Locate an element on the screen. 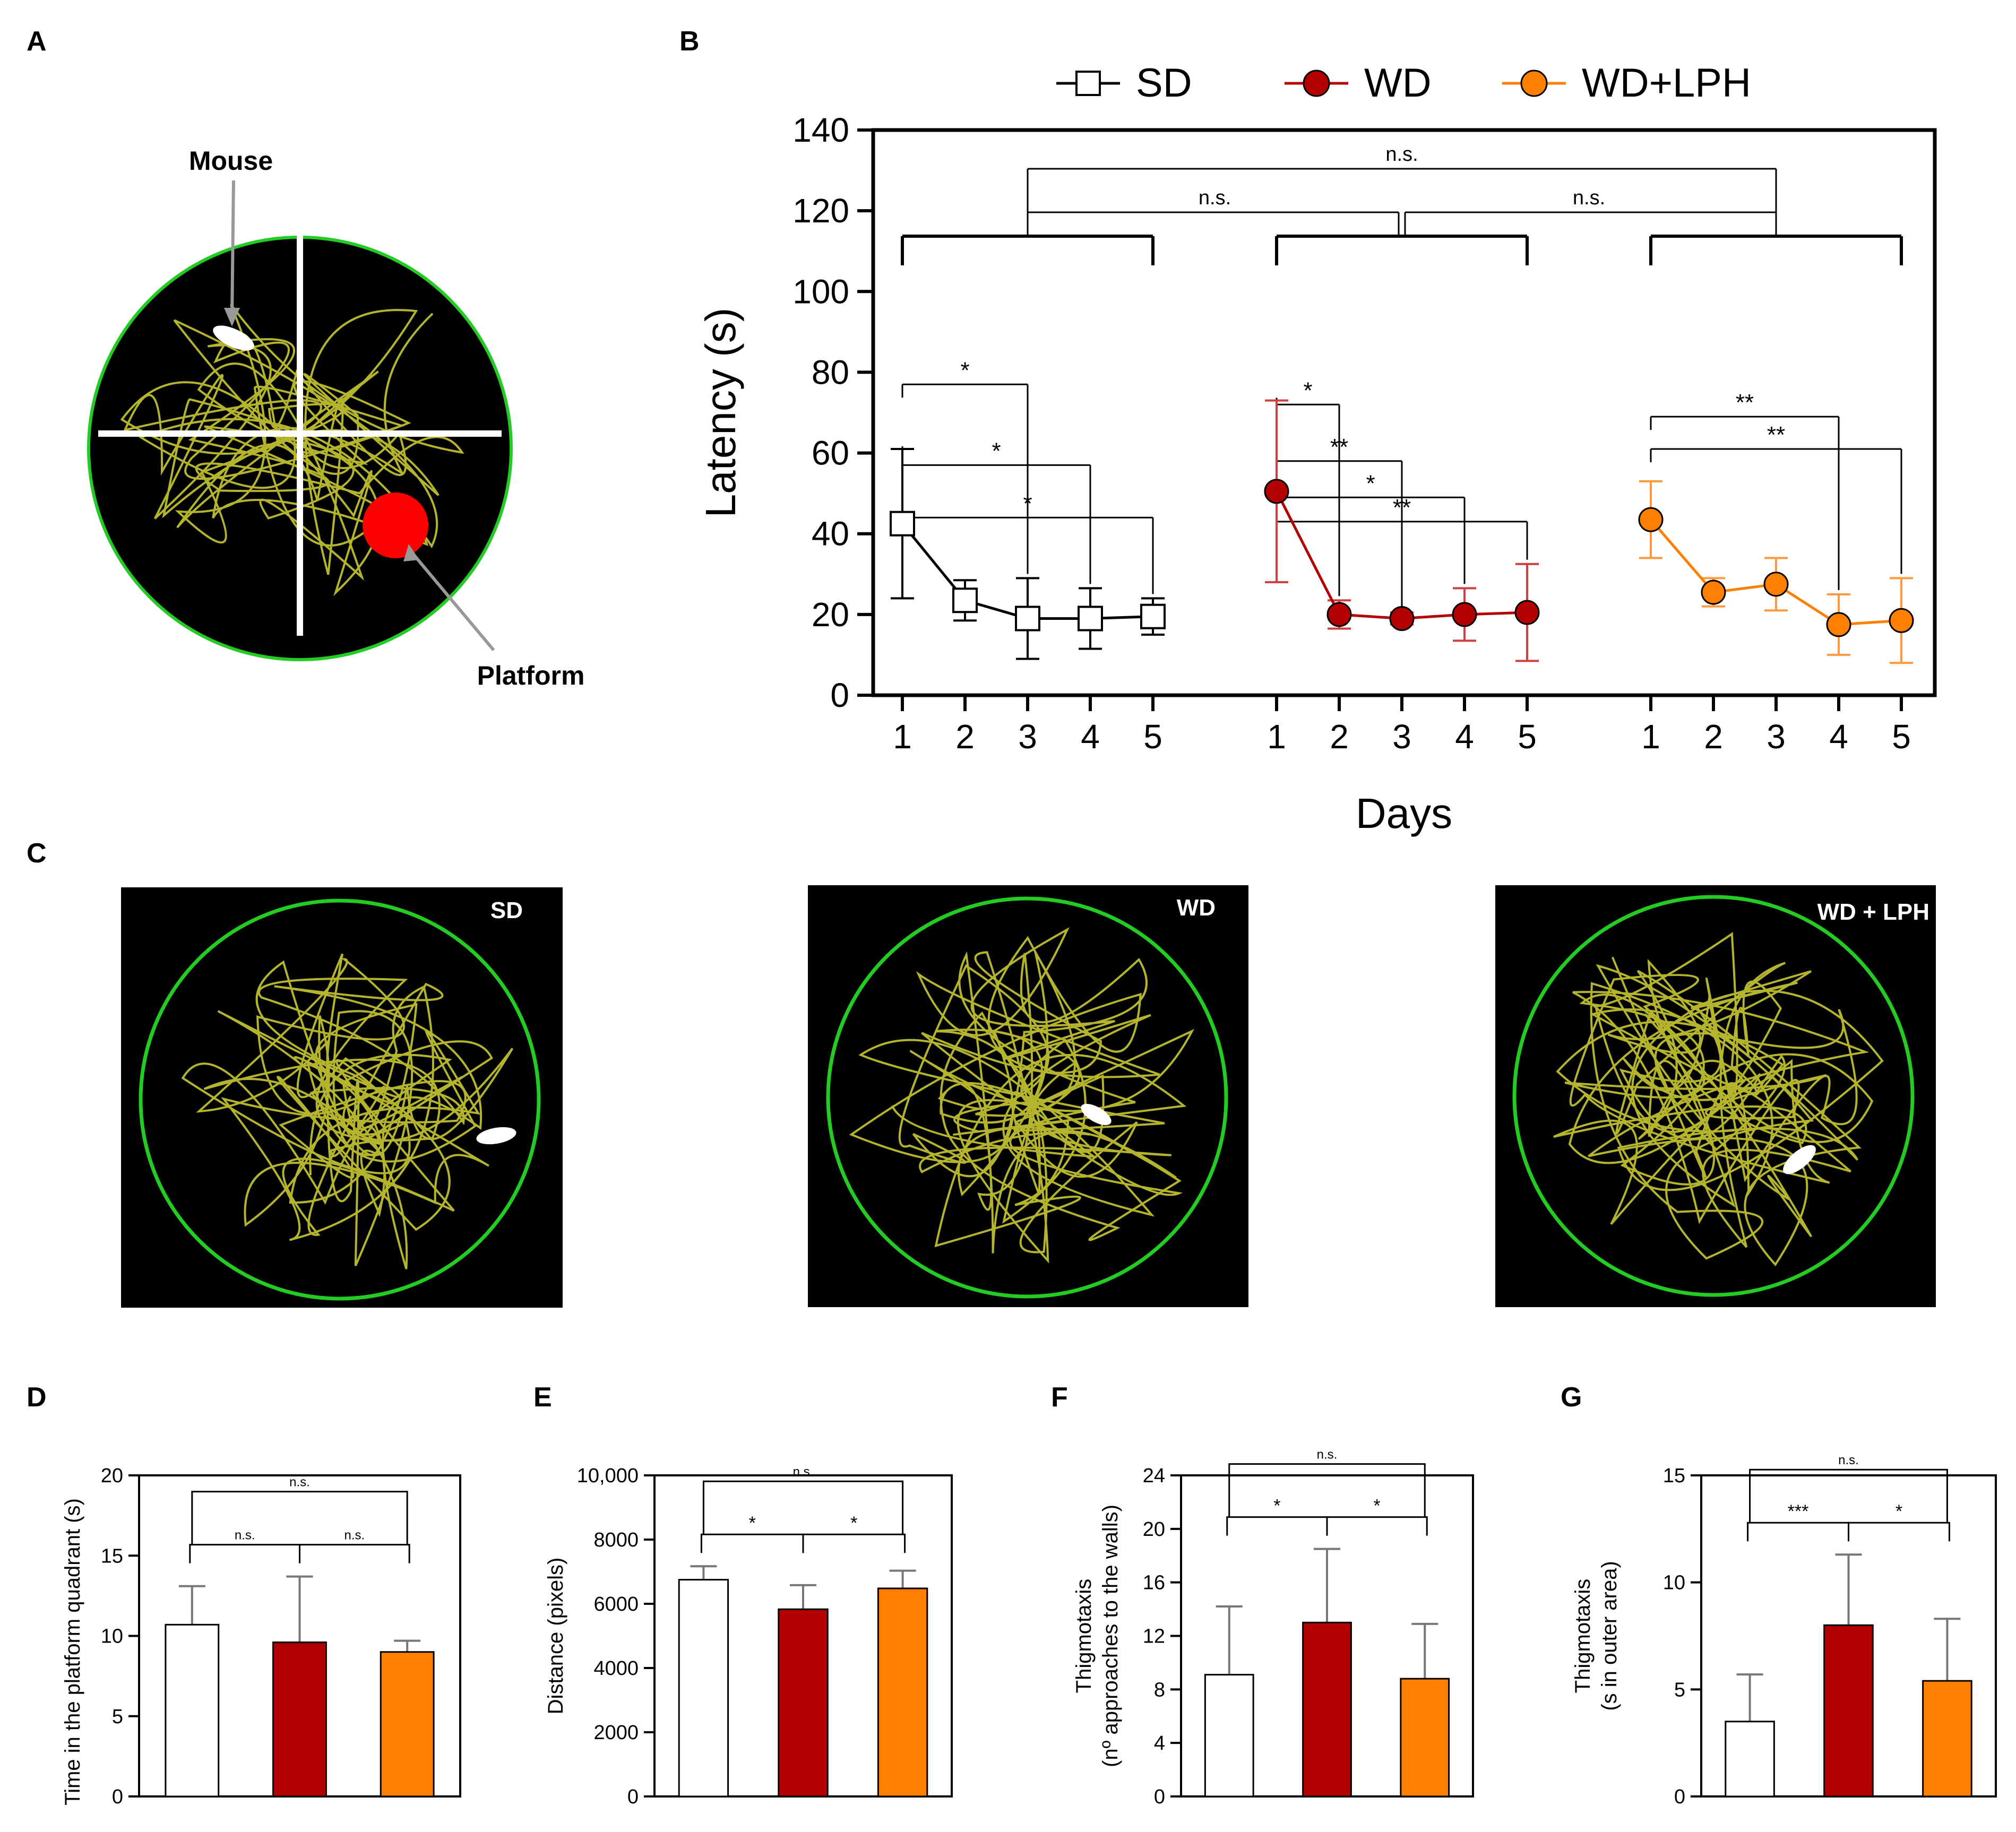 The image size is (2016, 1832). arena-c-wdlph-border is located at coordinates (1713, 1096).